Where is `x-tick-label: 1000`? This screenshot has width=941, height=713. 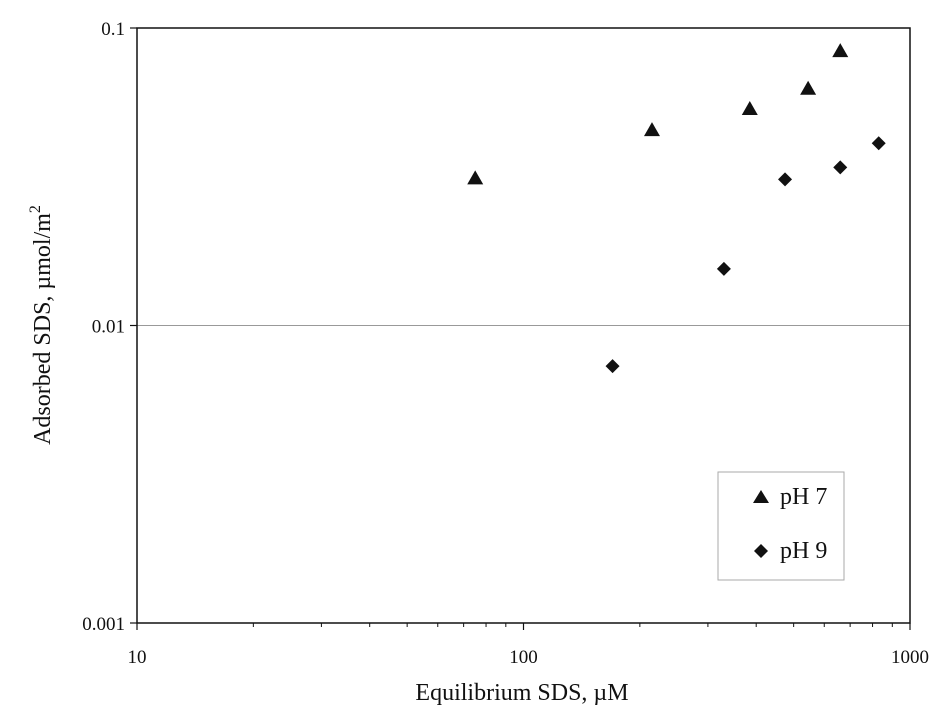 x-tick-label: 1000 is located at coordinates (910, 657).